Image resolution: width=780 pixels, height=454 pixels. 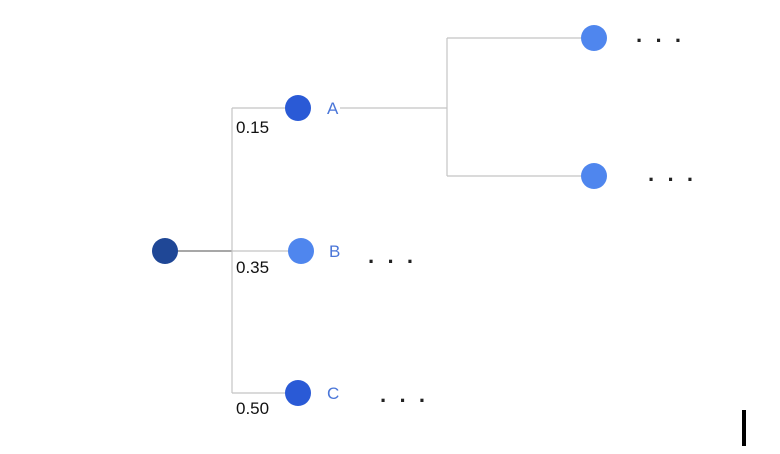 What do you see at coordinates (165, 251) in the screenshot?
I see `root-node` at bounding box center [165, 251].